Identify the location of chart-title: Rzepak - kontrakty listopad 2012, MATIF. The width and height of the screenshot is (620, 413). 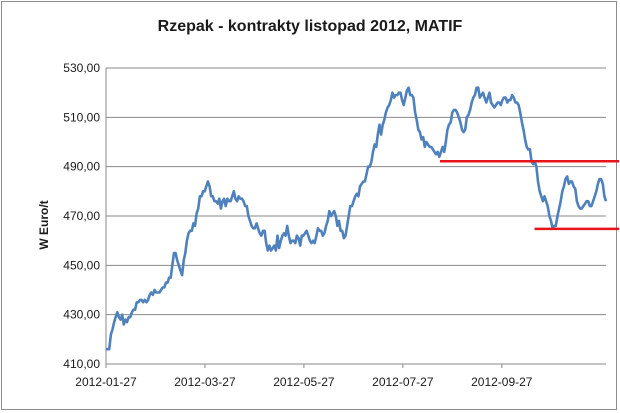
(310, 26).